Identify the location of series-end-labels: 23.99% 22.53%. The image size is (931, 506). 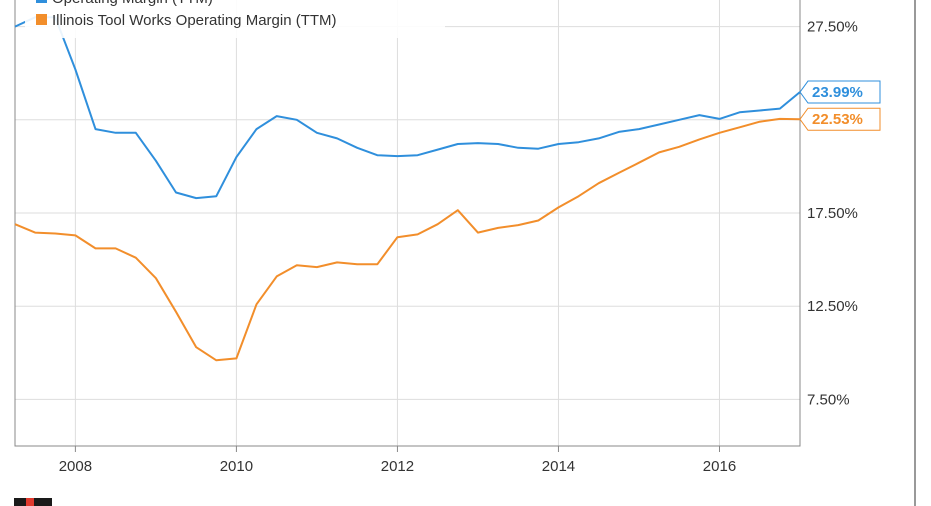
(840, 105).